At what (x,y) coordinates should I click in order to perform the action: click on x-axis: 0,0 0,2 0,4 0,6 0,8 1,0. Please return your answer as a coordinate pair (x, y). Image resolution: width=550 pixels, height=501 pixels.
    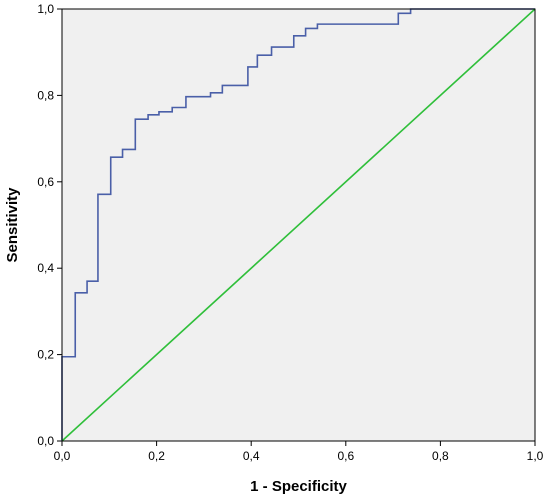
    Looking at the image, I should click on (299, 452).